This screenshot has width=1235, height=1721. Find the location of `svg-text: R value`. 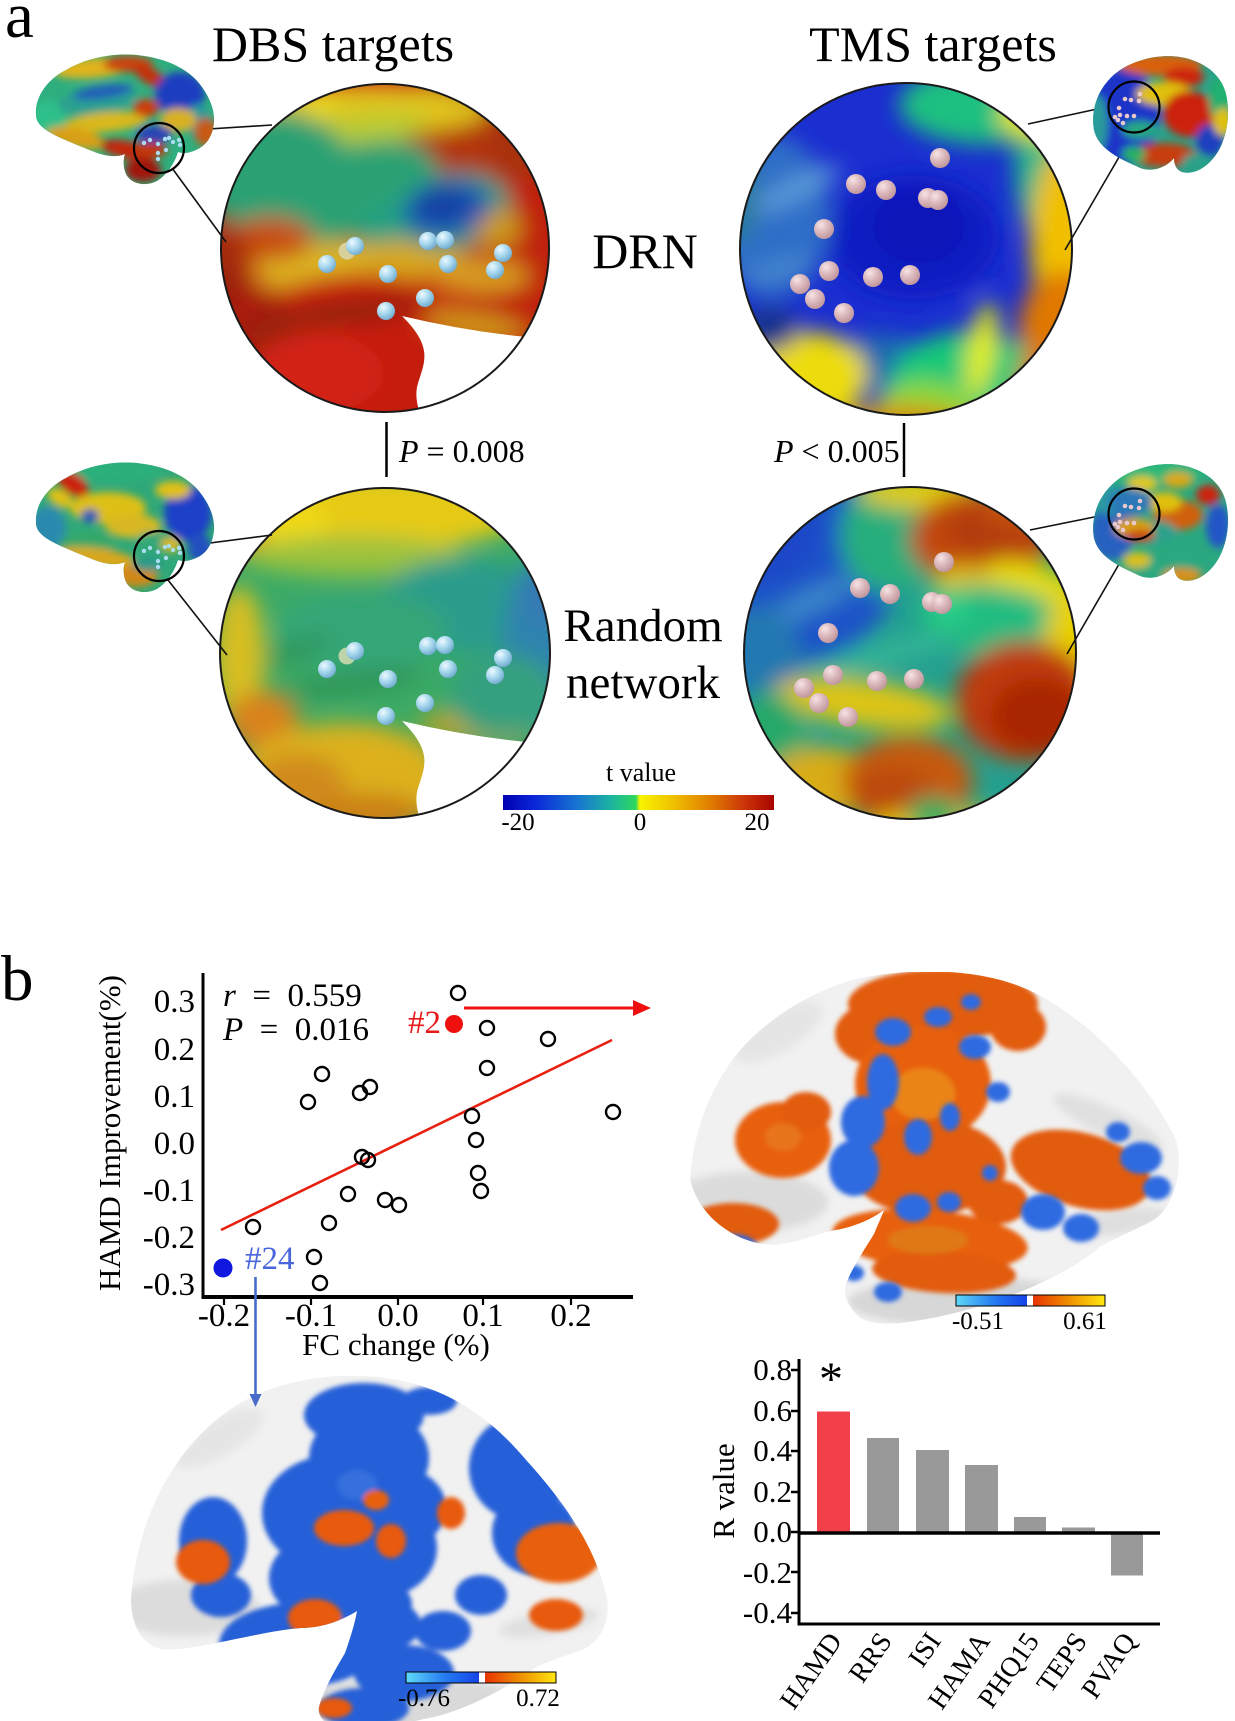

svg-text: R value is located at coordinates (723, 1491).